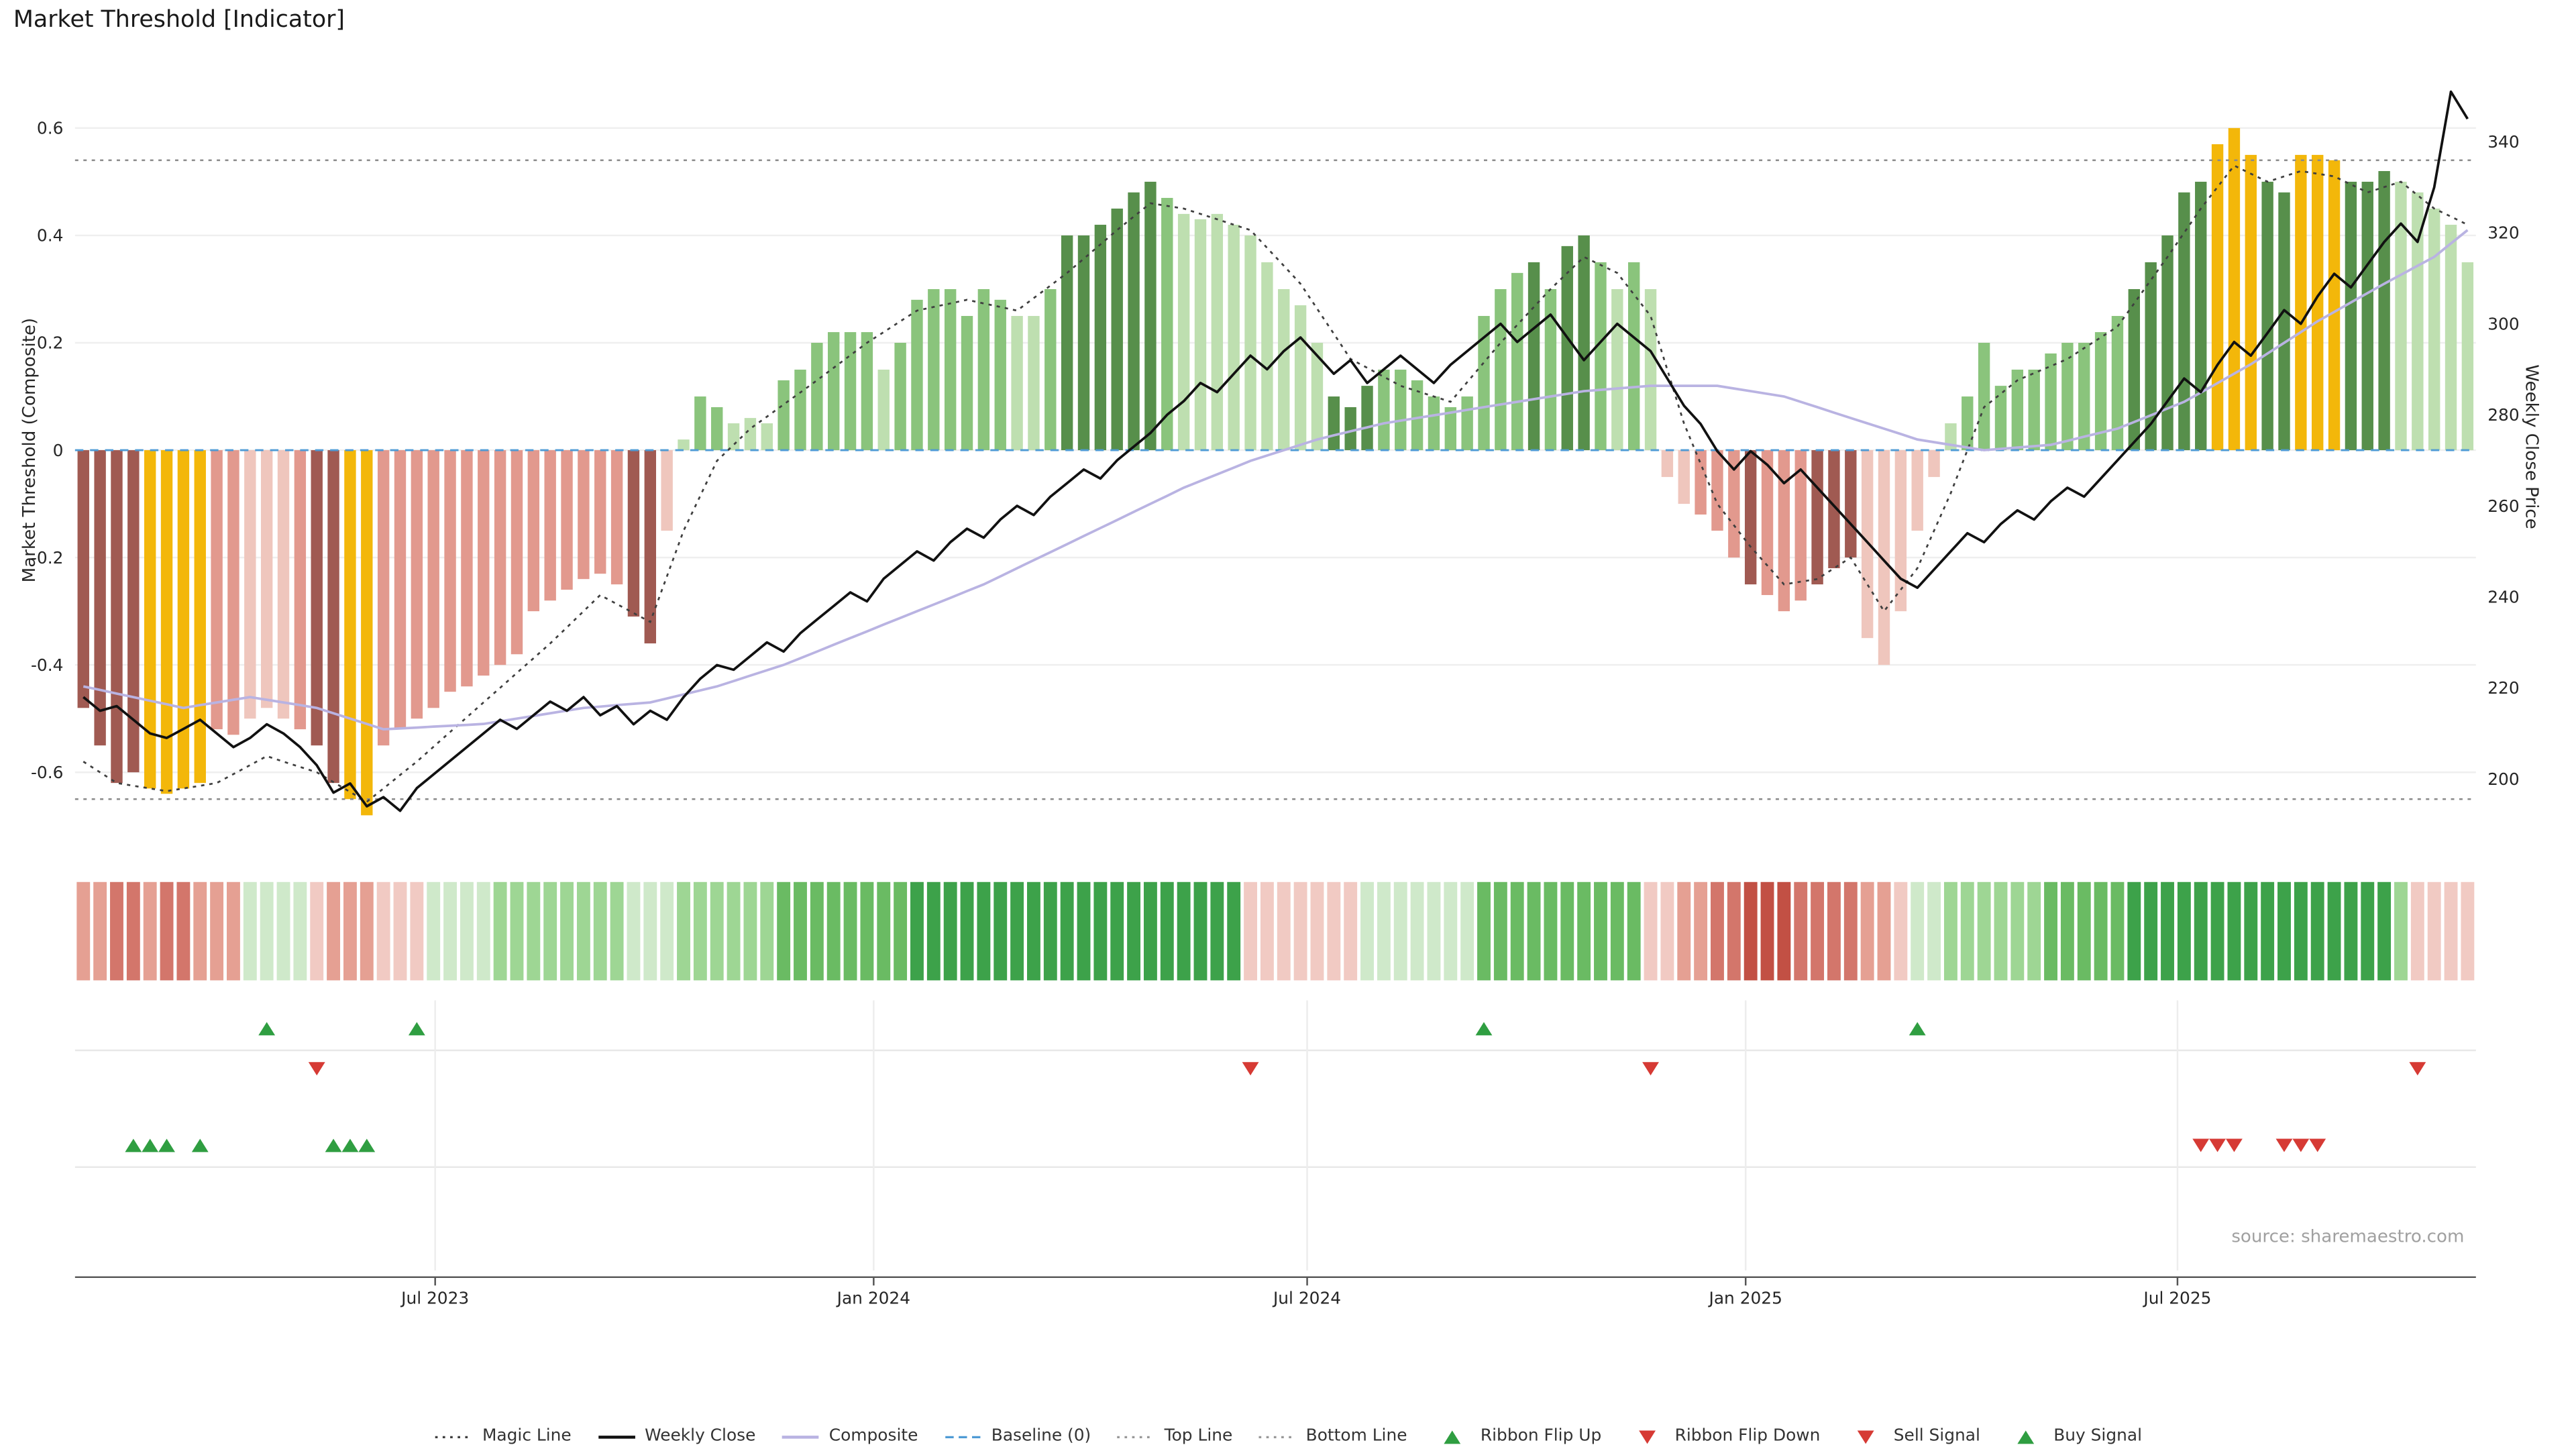  What do you see at coordinates (2503, 688) in the screenshot?
I see `price-axis-tick-label: 220` at bounding box center [2503, 688].